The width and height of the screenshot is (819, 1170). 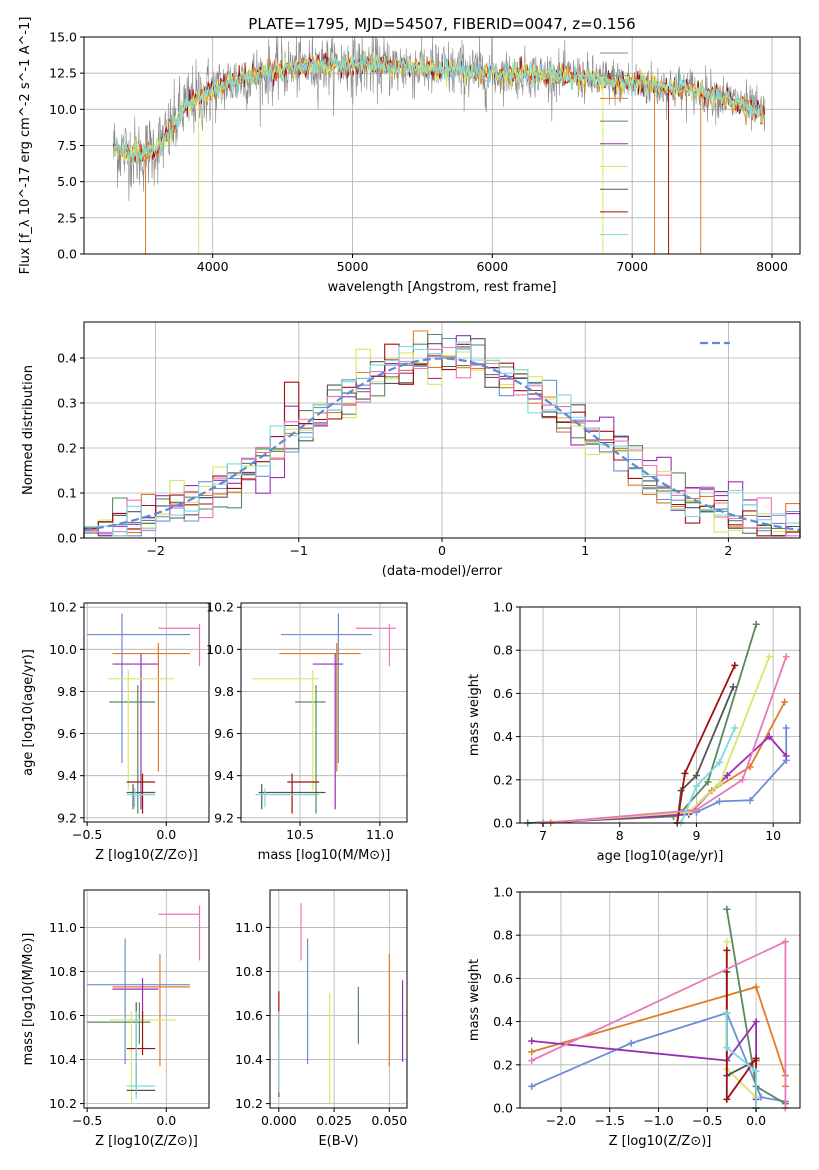 What do you see at coordinates (224, 691) in the screenshot?
I see `y-tick-label: 9.8` at bounding box center [224, 691].